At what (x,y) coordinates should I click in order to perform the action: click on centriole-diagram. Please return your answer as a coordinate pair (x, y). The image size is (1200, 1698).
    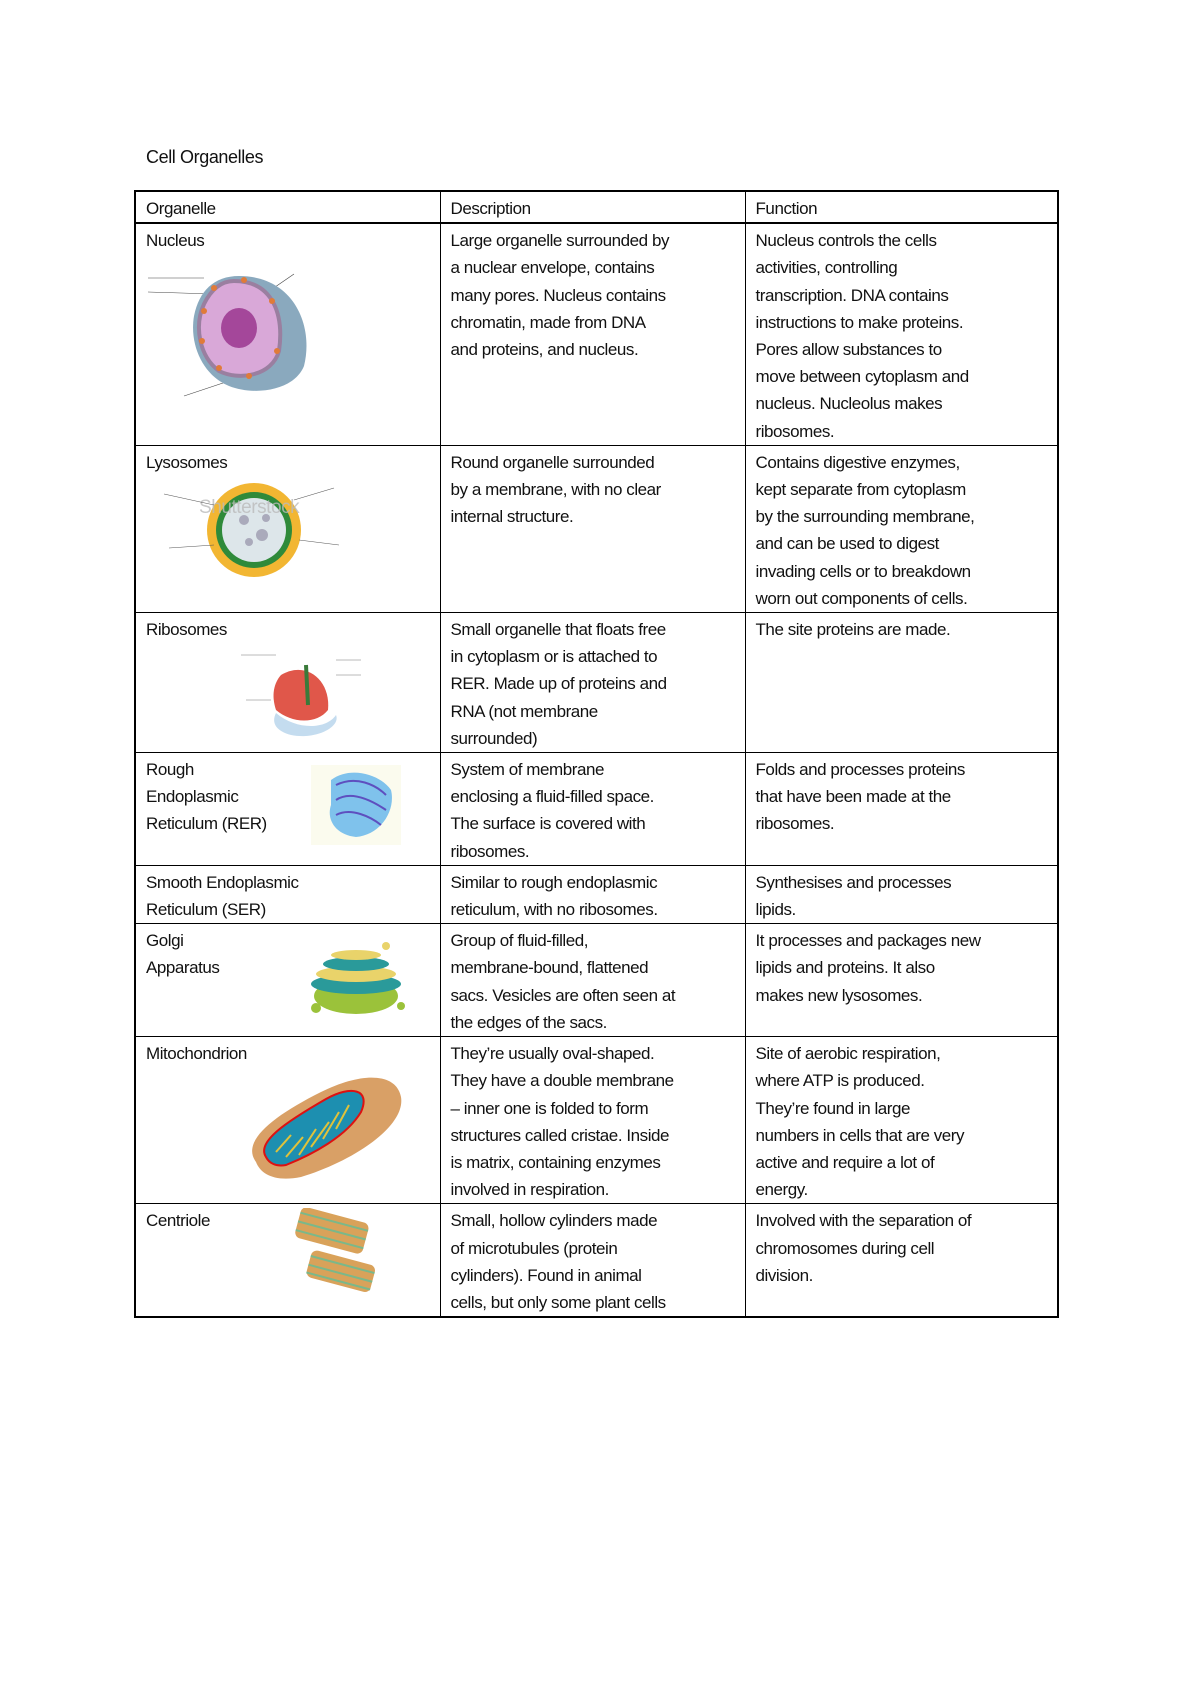
    Looking at the image, I should click on (331, 1254).